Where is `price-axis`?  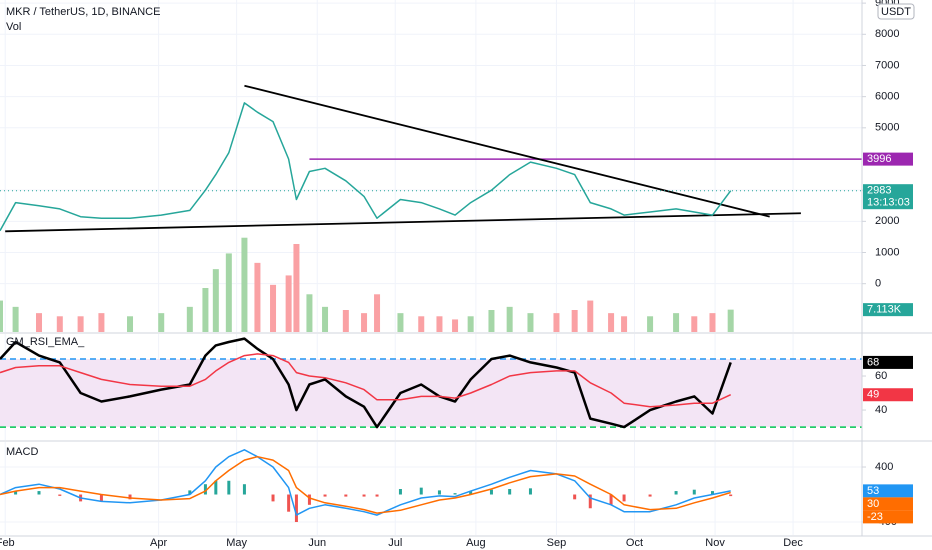
price-axis is located at coordinates (897, 275).